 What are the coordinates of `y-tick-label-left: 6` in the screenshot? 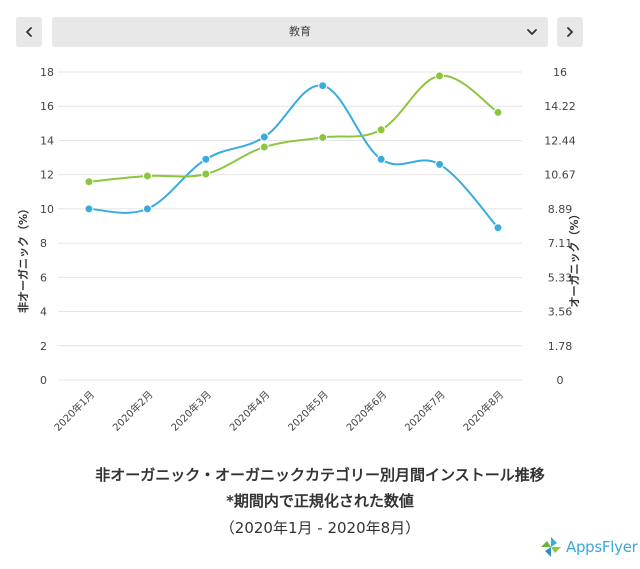 It's located at (43, 277).